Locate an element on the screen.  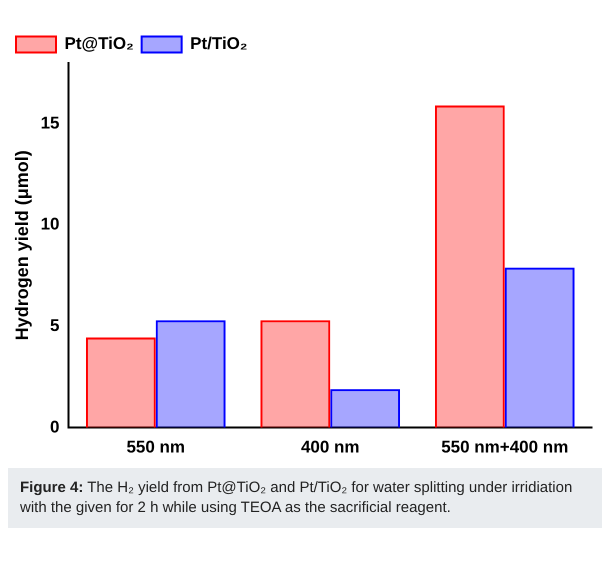
legend-label: Pt/TiO₂ is located at coordinates (219, 44).